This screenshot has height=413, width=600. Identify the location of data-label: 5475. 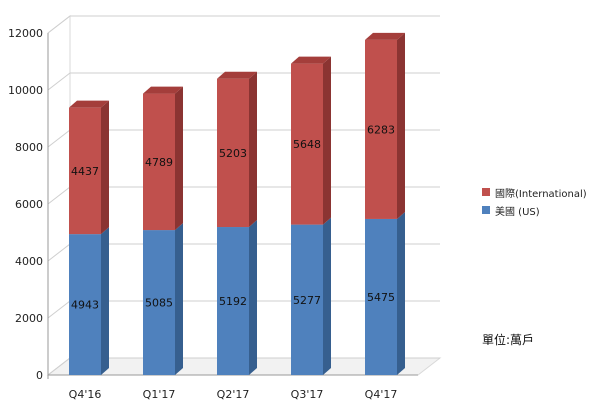
(381, 297).